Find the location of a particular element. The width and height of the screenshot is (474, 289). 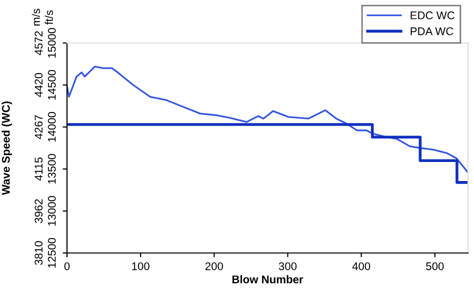

y-tick-label: 14000 is located at coordinates (52, 127).